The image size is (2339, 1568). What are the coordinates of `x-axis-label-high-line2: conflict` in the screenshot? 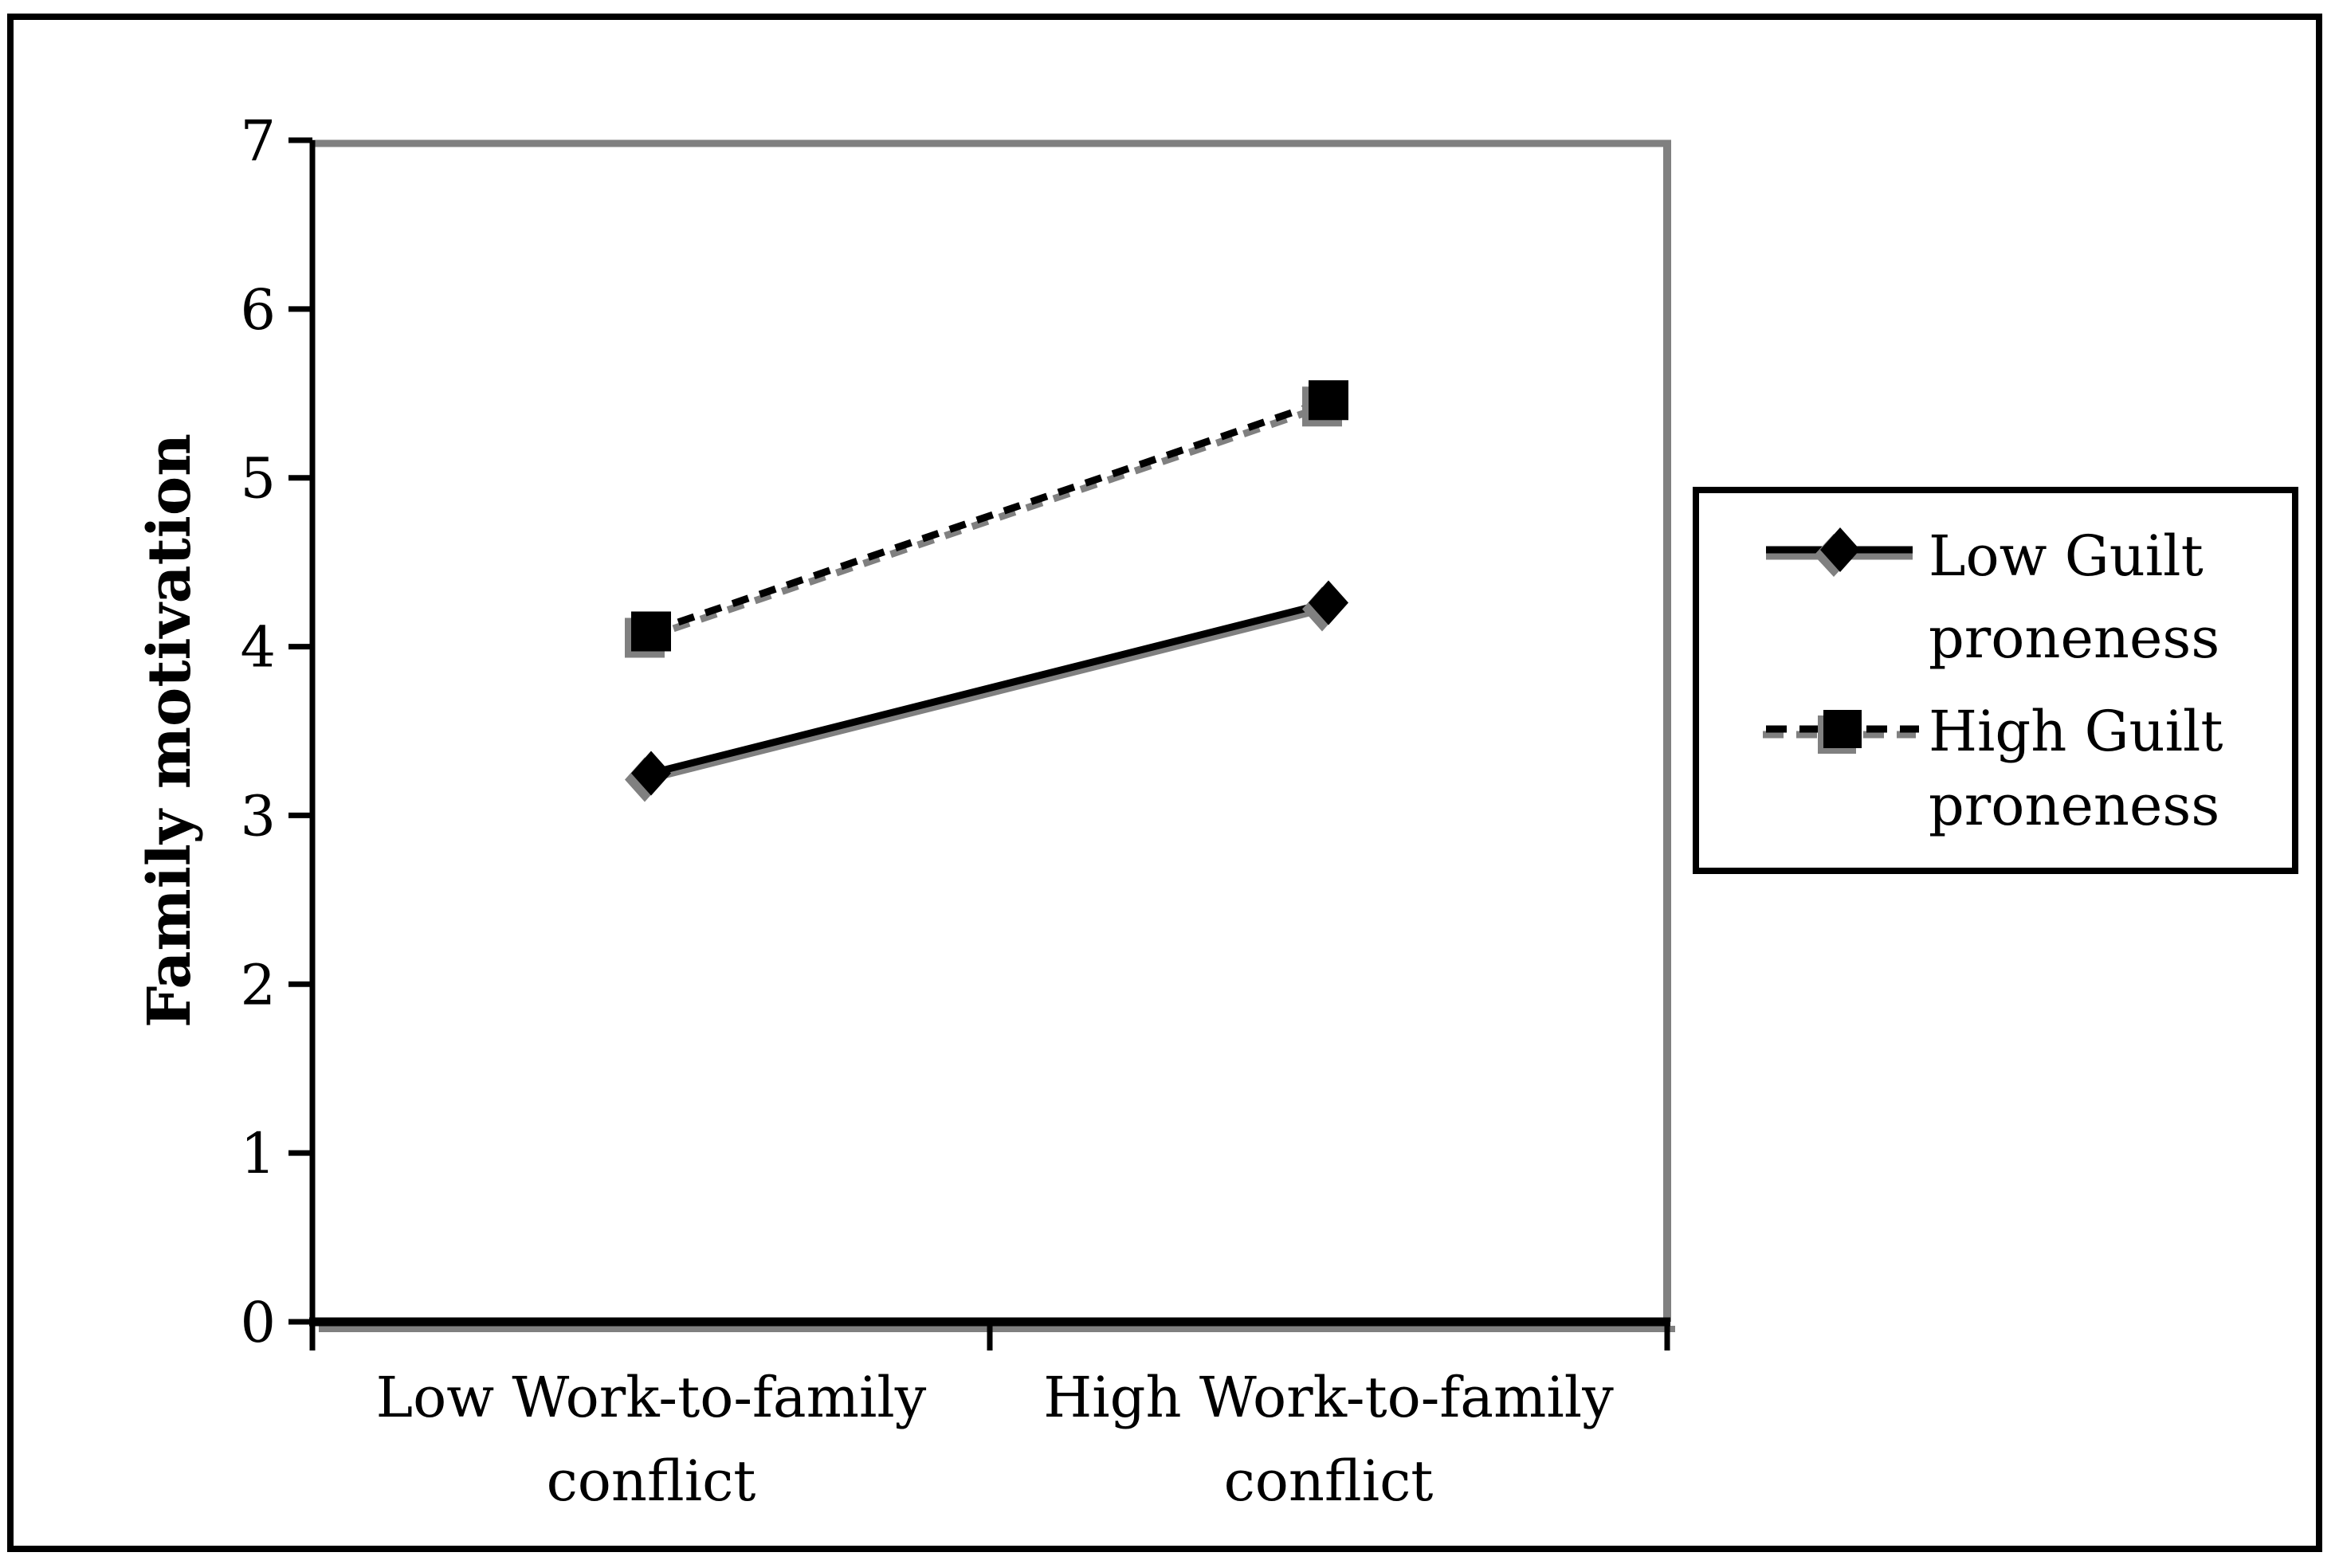 It's located at (1329, 1481).